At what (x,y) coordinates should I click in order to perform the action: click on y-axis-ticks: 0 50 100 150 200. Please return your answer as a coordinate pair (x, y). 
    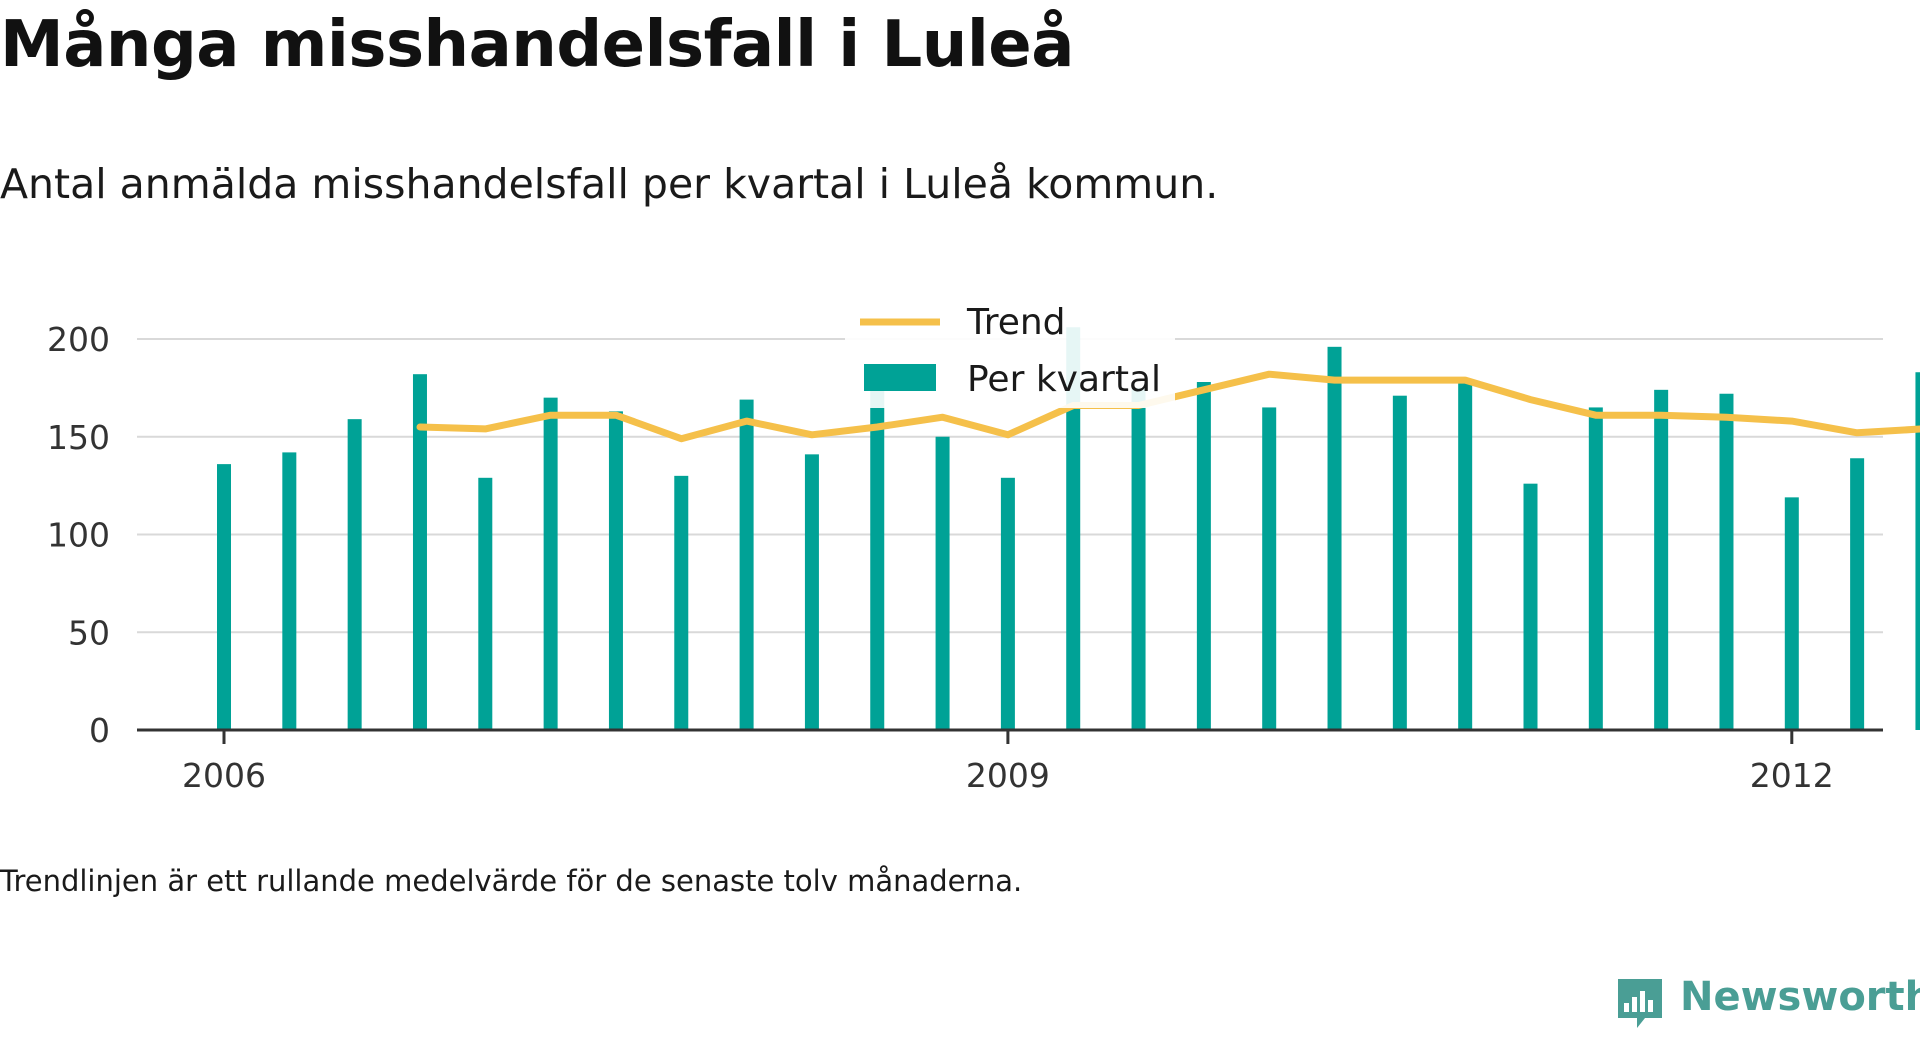
    Looking at the image, I should click on (78, 535).